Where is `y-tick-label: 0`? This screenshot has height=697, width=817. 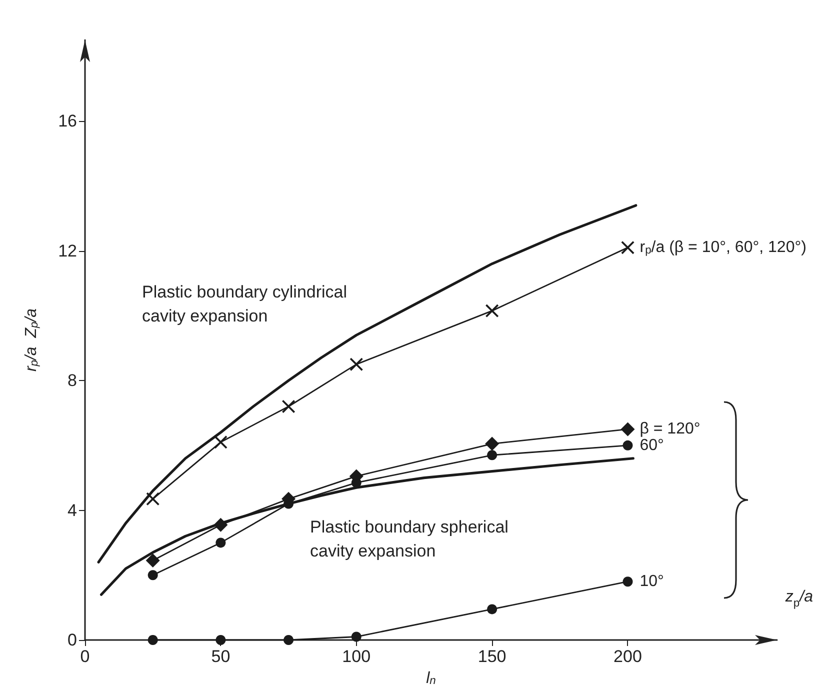
y-tick-label: 0 is located at coordinates (72, 640).